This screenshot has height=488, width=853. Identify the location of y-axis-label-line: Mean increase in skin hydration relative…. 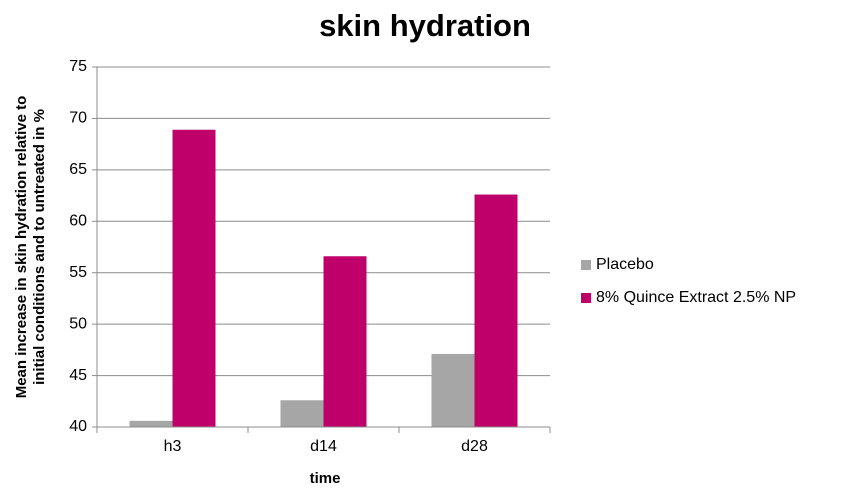
(21, 247).